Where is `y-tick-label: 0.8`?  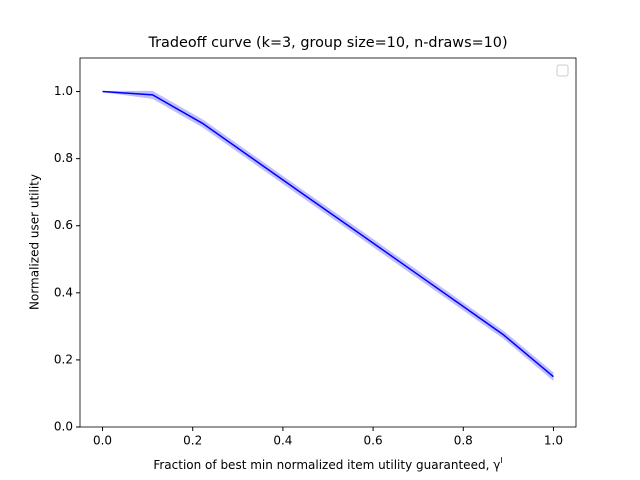 y-tick-label: 0.8 is located at coordinates (63, 158).